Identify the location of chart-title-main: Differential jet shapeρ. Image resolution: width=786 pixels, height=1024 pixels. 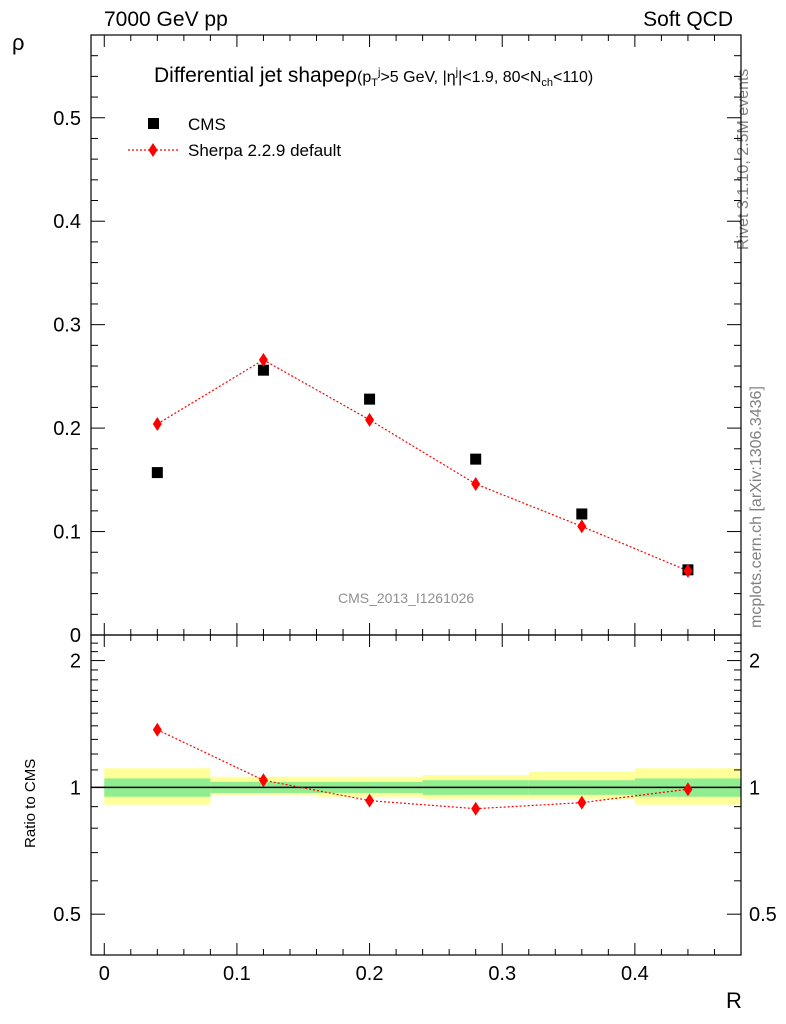
(256, 75).